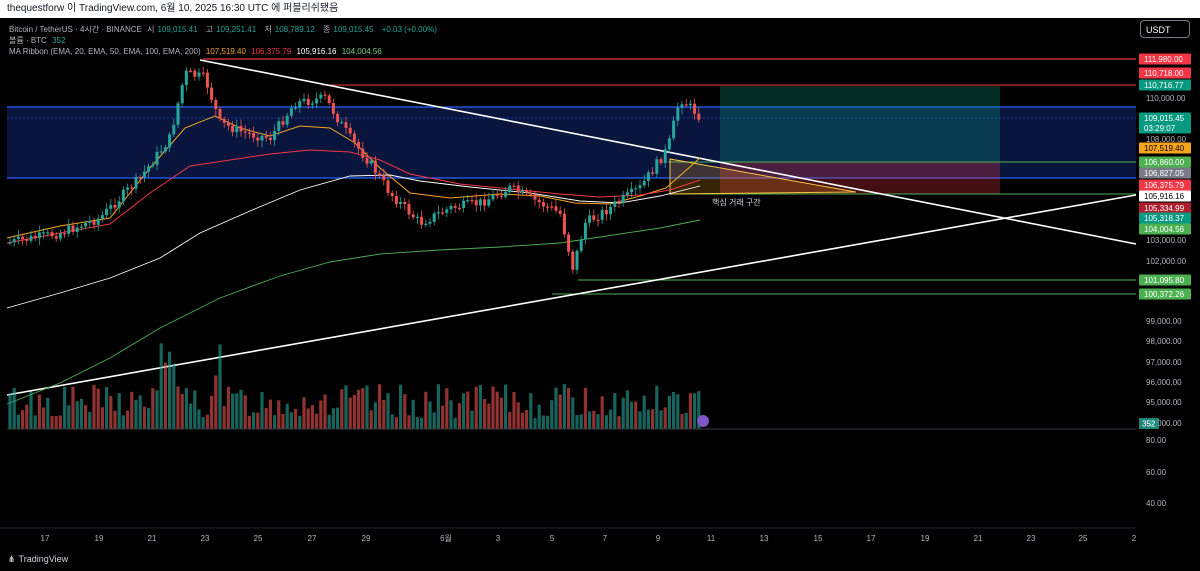 The width and height of the screenshot is (1200, 571). What do you see at coordinates (1165, 29) in the screenshot?
I see `currency-button: USDT` at bounding box center [1165, 29].